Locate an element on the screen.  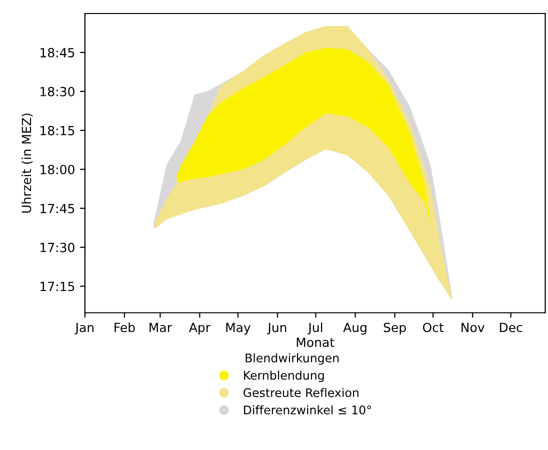
x-tick-label: Jun is located at coordinates (276, 328).